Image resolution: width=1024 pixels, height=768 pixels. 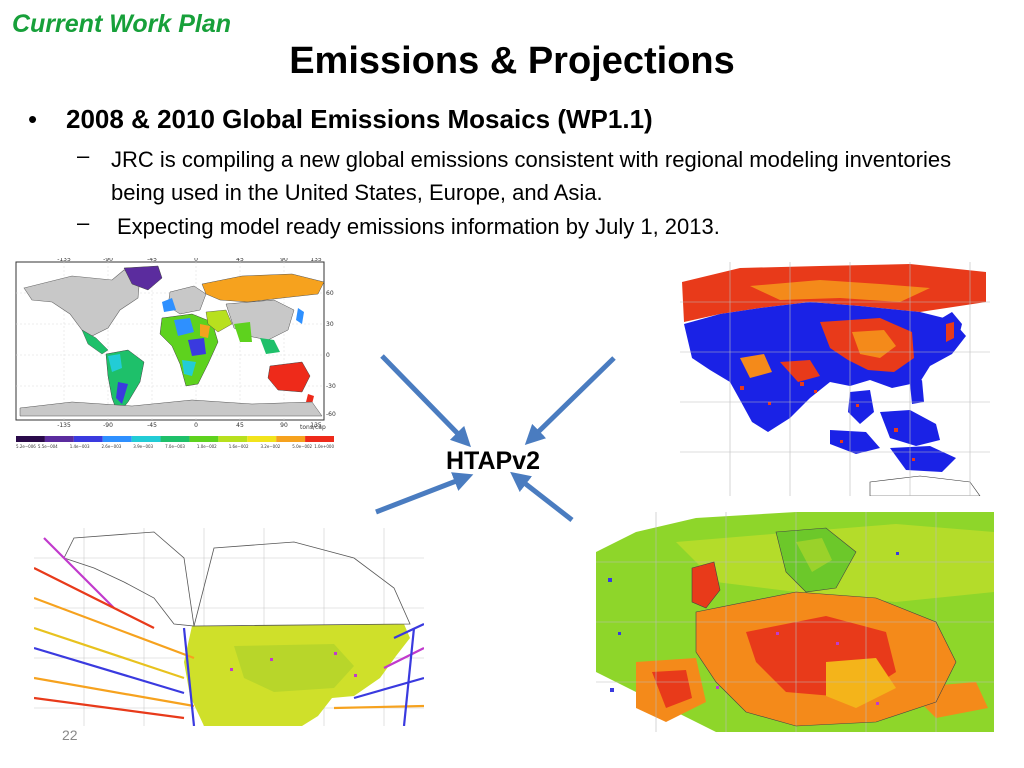 I want to click on latitude-tick-label: 30, so click(x=330, y=324).